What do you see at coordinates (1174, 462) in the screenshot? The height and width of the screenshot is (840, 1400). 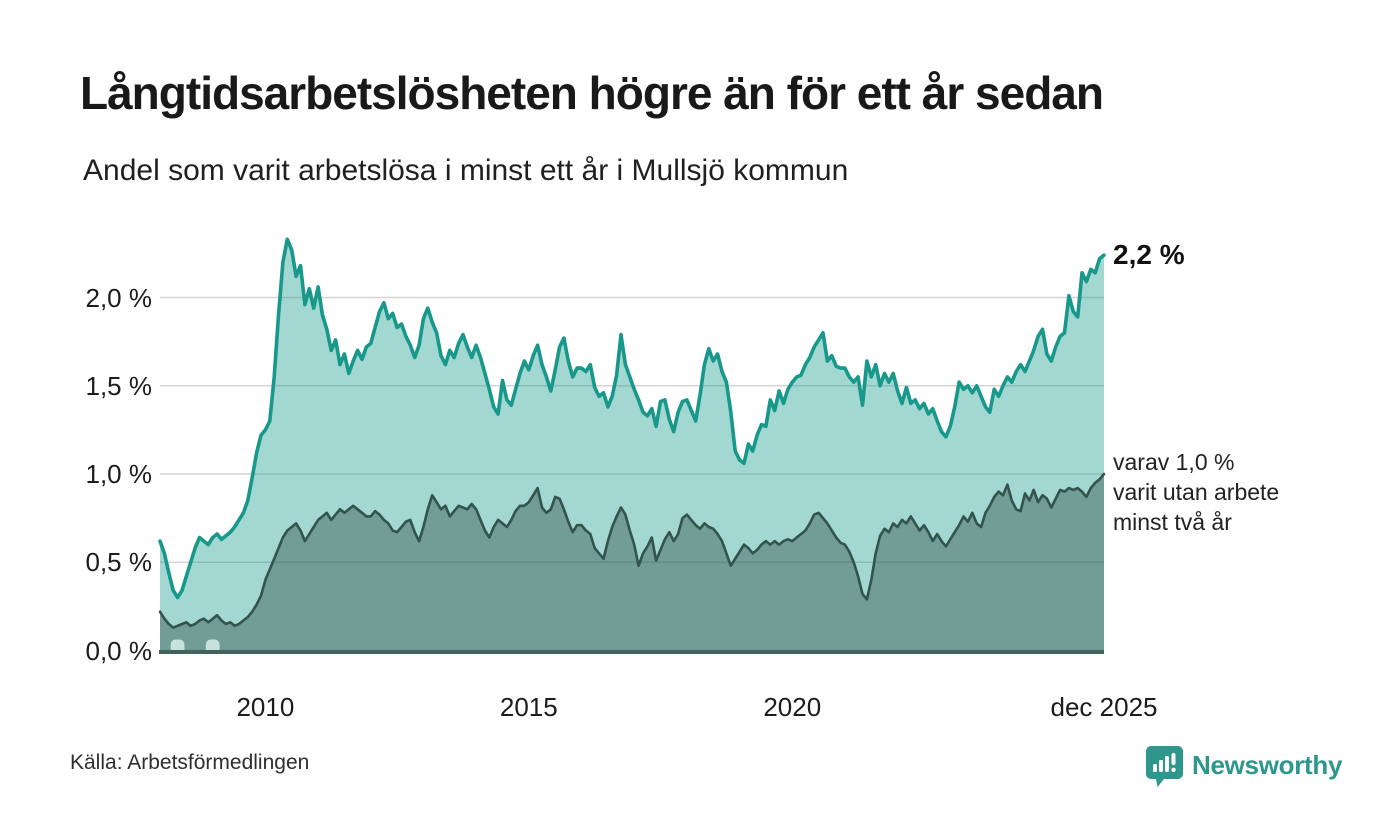 I see `secondary-series-label-line: varav 1,0 %` at bounding box center [1174, 462].